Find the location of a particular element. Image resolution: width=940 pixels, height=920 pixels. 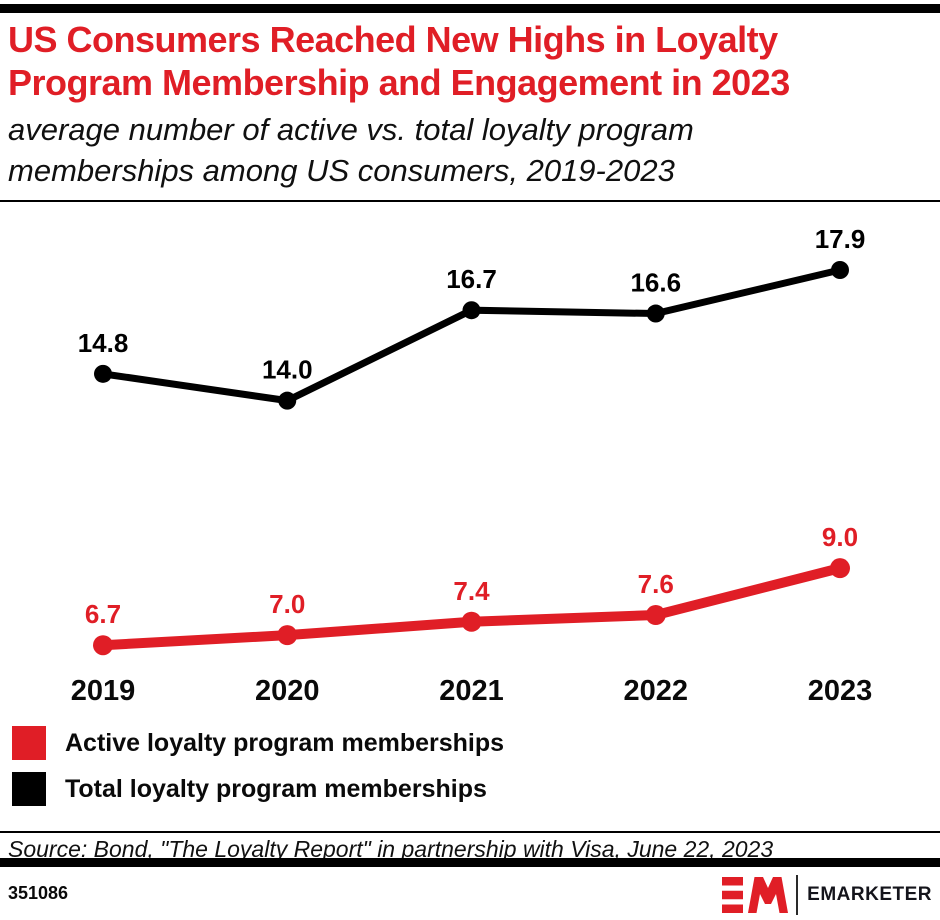

legend-item-active: Active loyalty program memberships is located at coordinates (258, 743).